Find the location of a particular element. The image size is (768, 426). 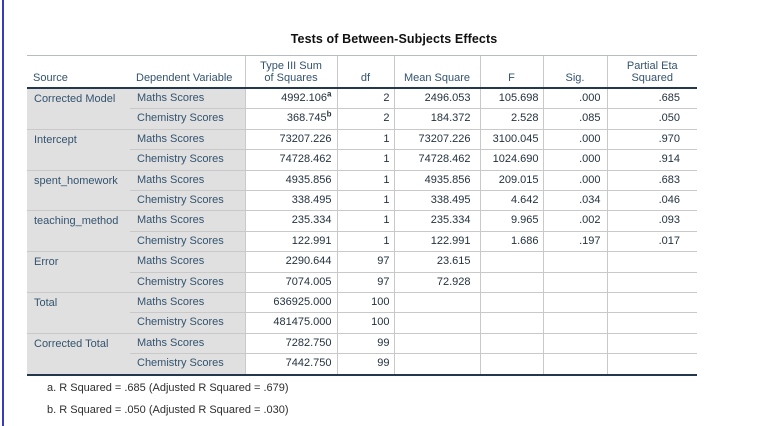

pane-left-border is located at coordinates (3, 213).